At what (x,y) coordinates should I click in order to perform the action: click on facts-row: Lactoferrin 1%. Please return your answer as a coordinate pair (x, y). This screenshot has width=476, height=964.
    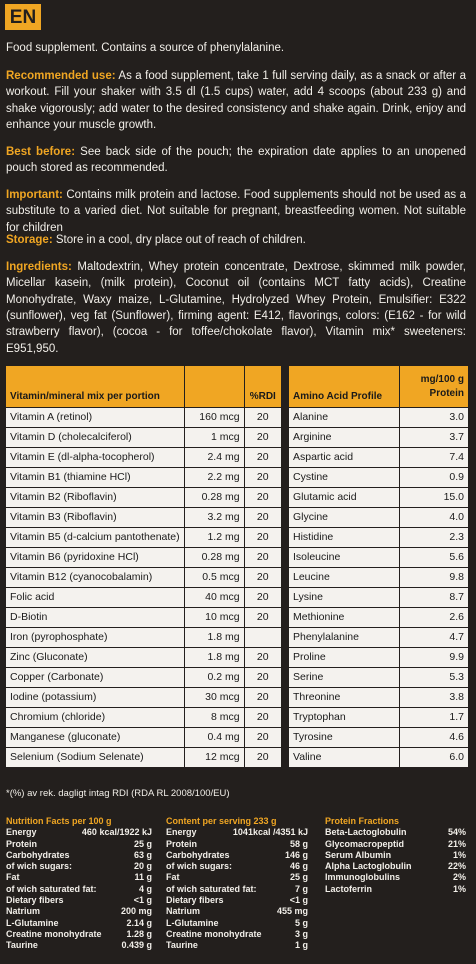
    Looking at the image, I should click on (395, 889).